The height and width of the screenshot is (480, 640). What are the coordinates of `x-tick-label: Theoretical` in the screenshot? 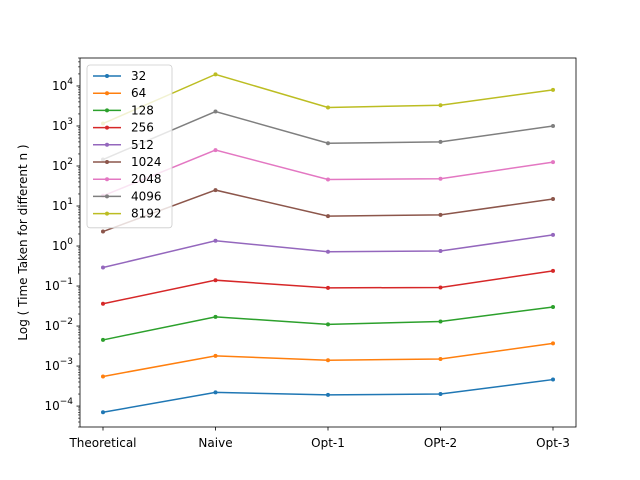 It's located at (102, 443).